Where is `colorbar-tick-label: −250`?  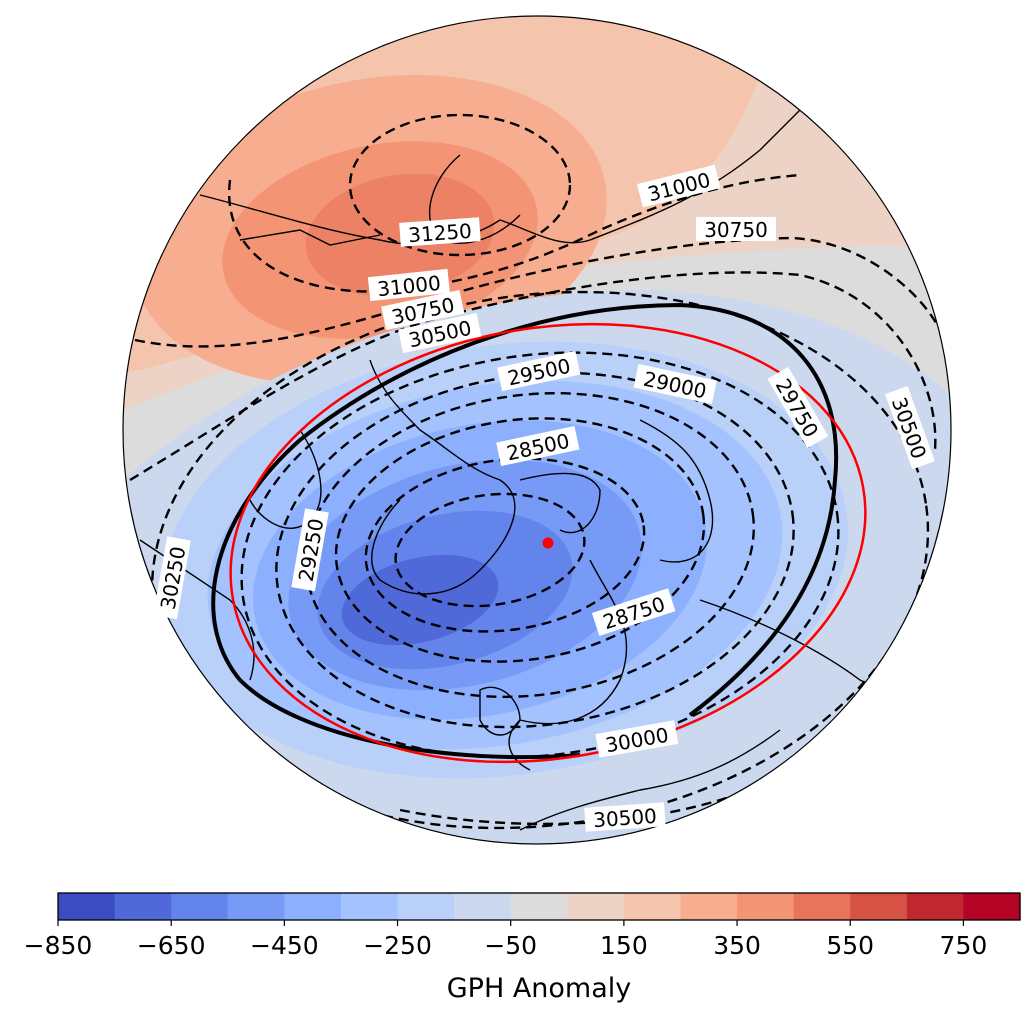 colorbar-tick-label: −250 is located at coordinates (397, 945).